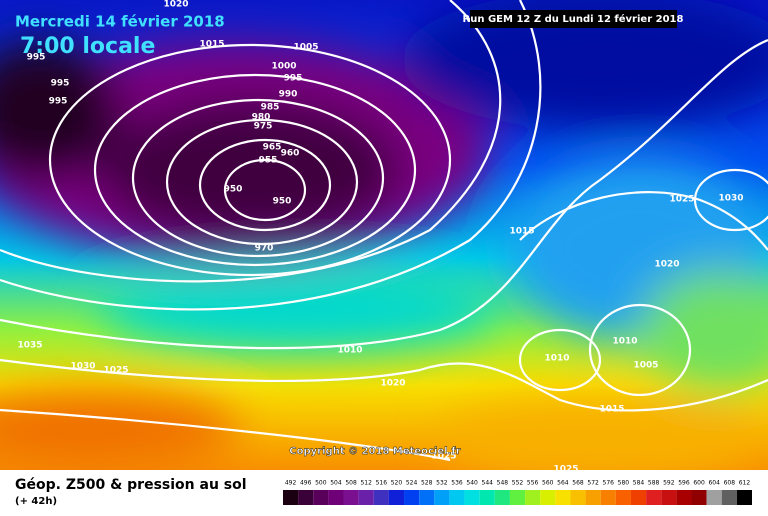 The image size is (768, 516). I want to click on legend-label: 588, so click(654, 483).